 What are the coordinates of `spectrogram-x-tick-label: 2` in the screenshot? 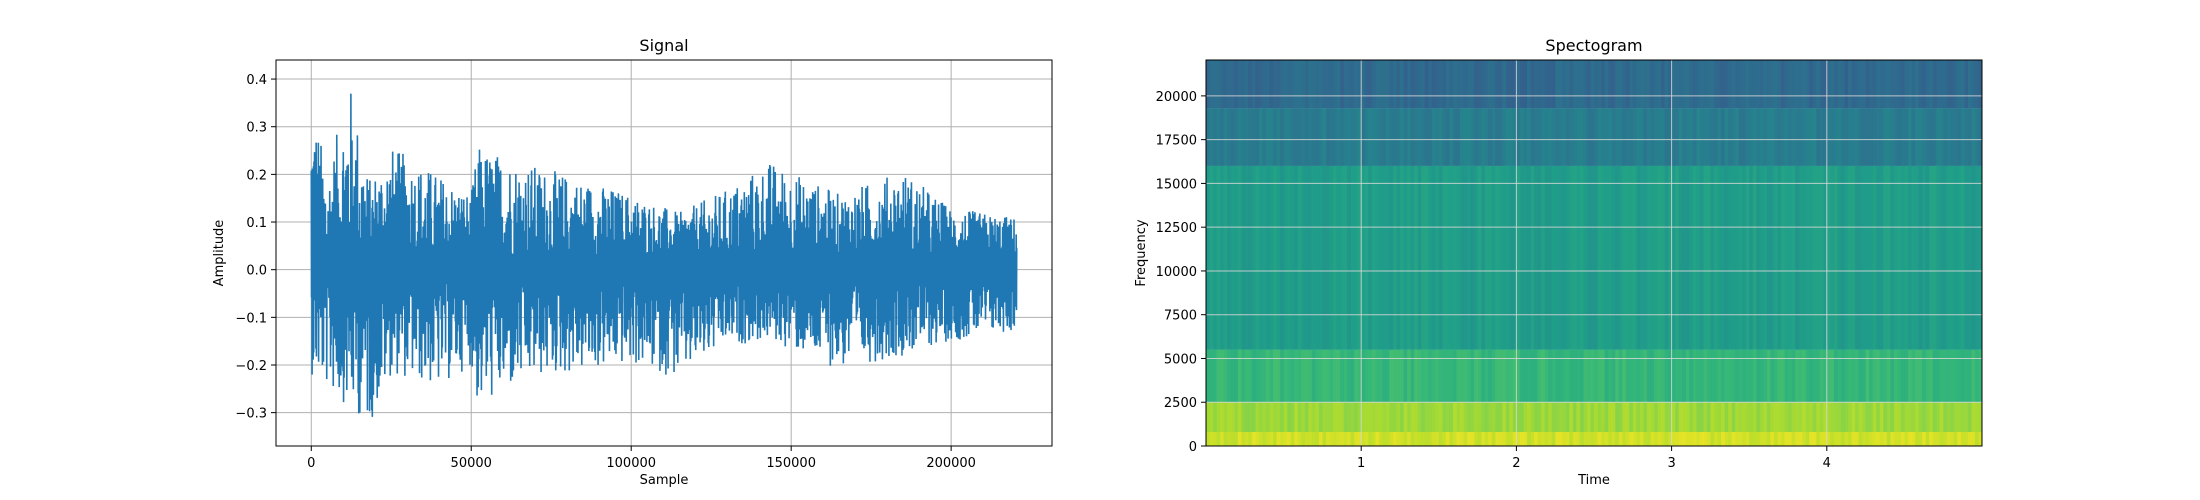 It's located at (1516, 463).